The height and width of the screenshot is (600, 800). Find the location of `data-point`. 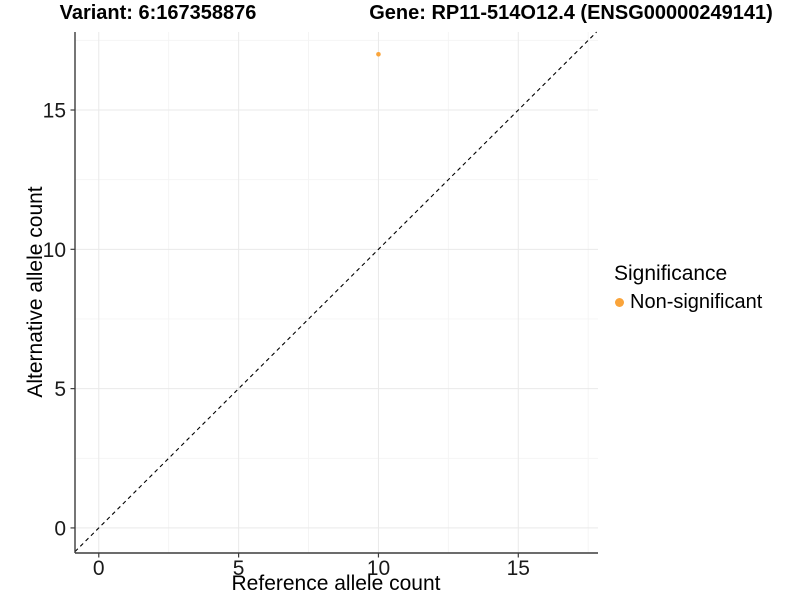

data-point is located at coordinates (378, 54).